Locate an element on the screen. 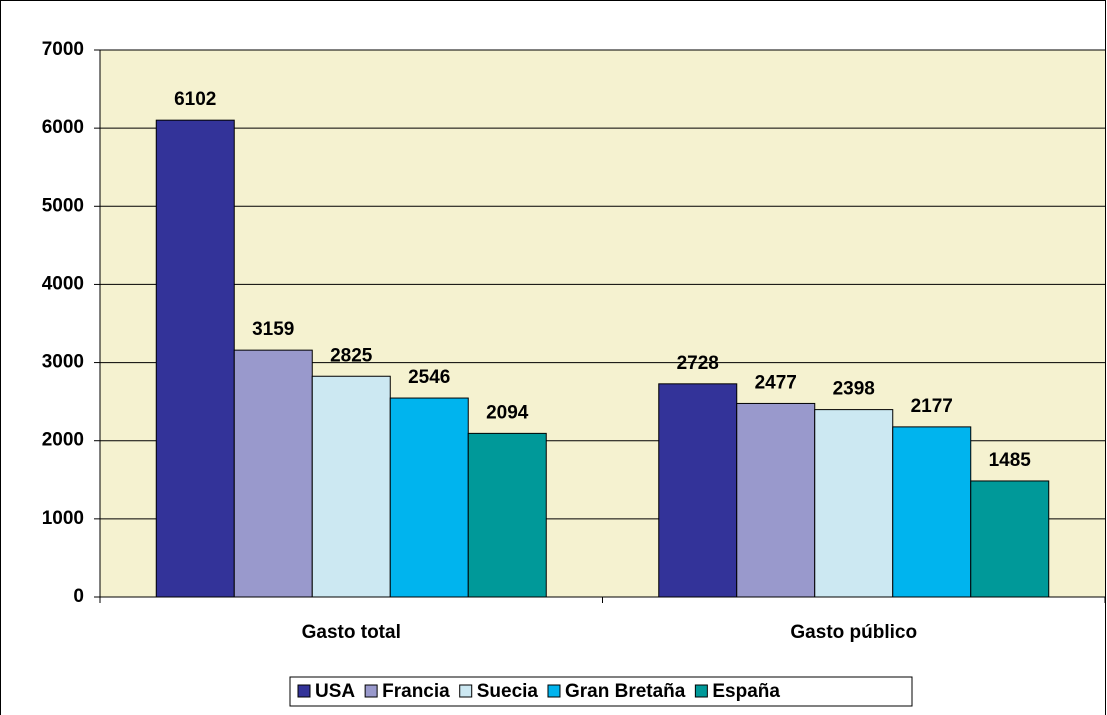 This screenshot has width=1107, height=715. y-tick-label: 7000 is located at coordinates (63, 49).